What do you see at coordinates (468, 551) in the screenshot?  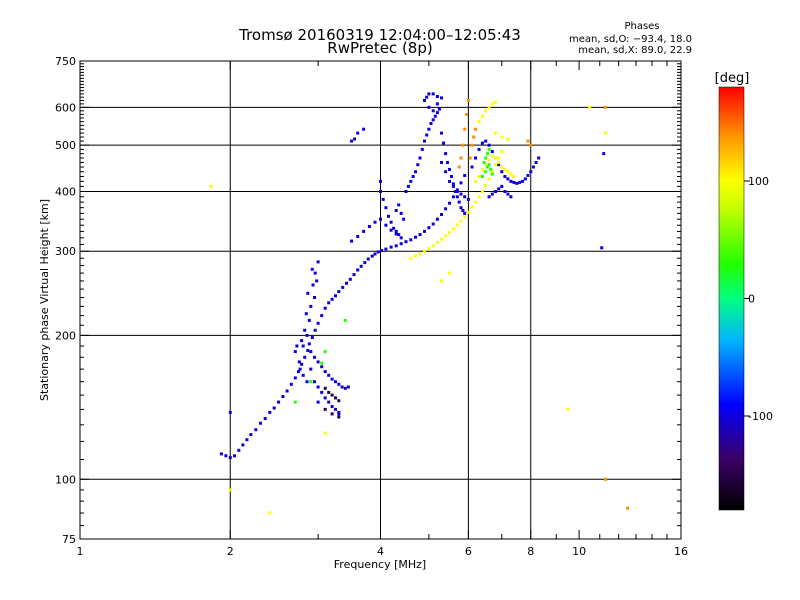 I see `x-tick-label: 6` at bounding box center [468, 551].